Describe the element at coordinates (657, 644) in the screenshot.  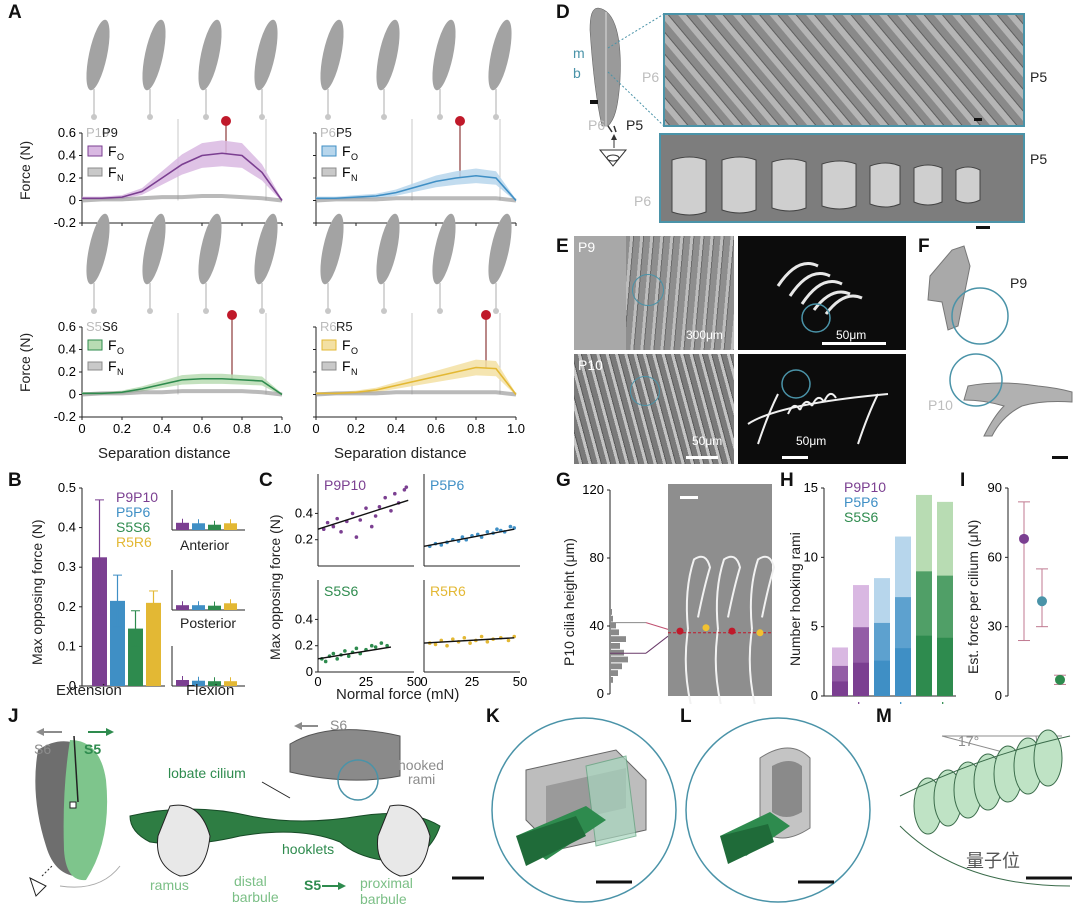
I see `panel-g-guide-bottom-link` at that location.